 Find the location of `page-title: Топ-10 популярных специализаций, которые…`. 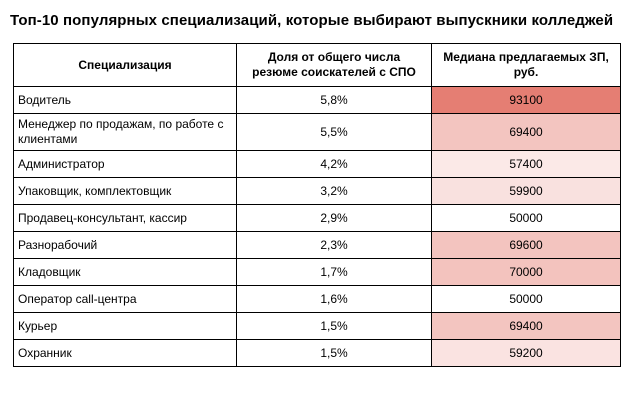

page-title: Топ-10 популярных специализаций, которые… is located at coordinates (312, 20).